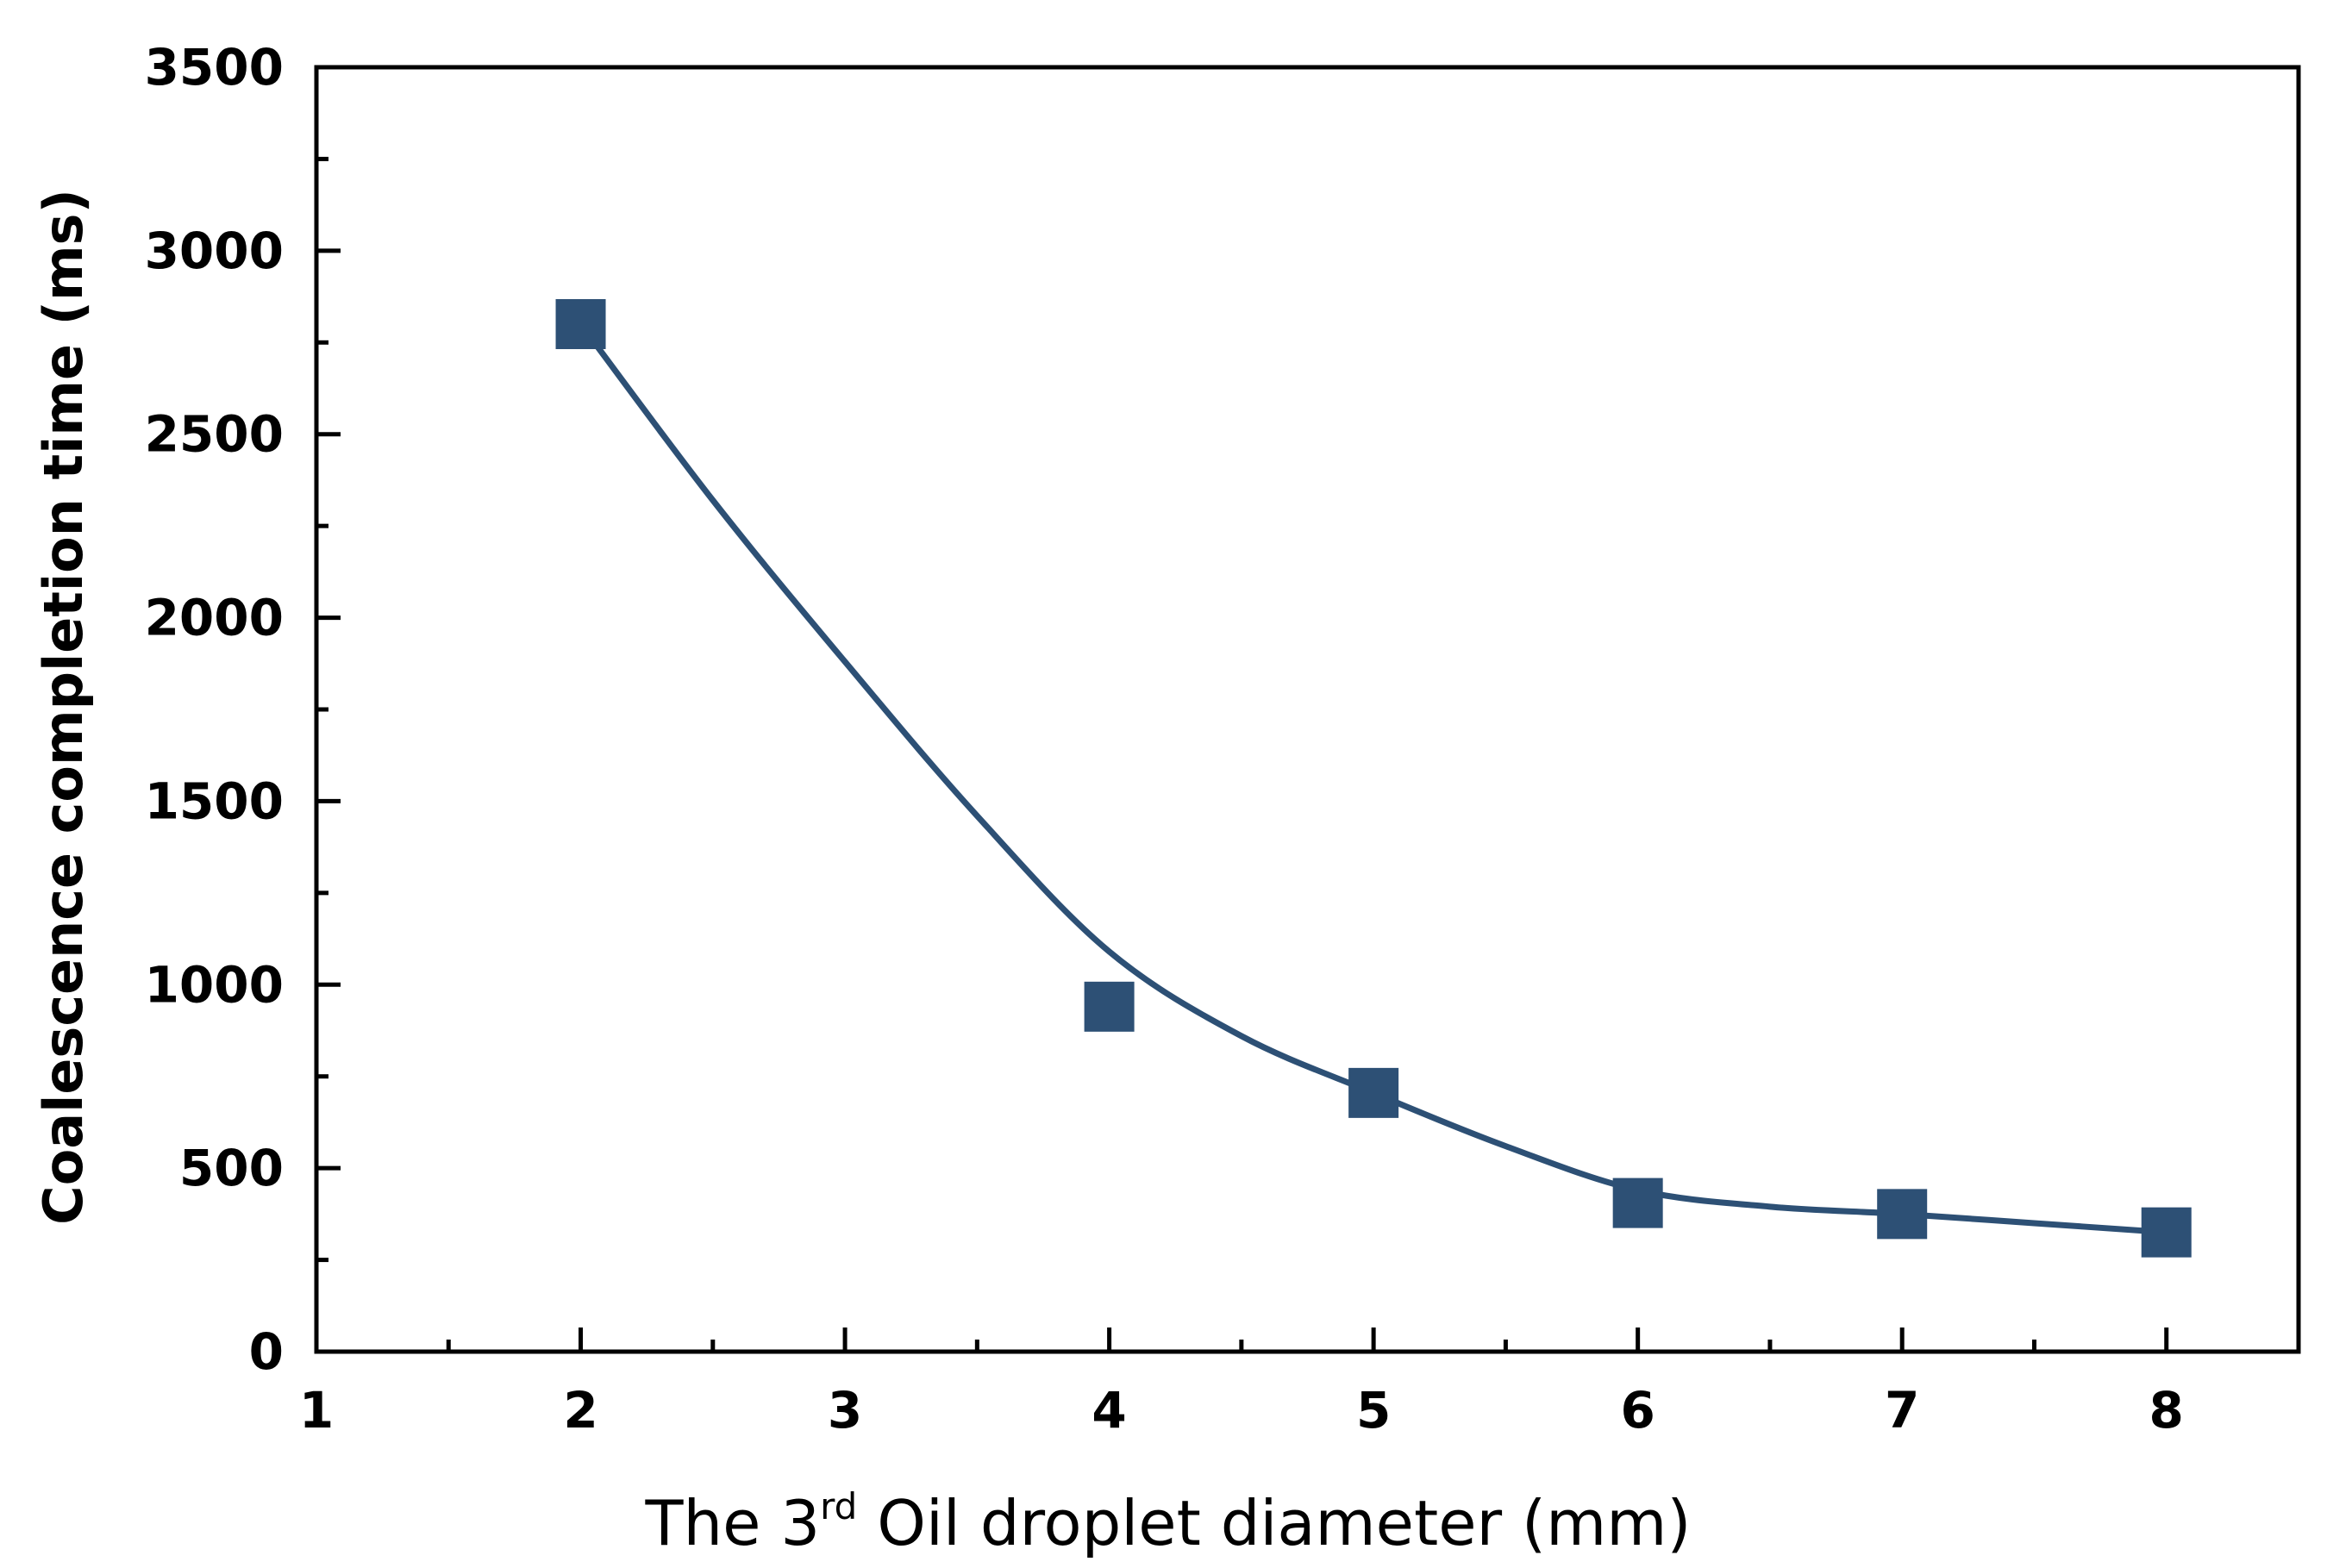  I want to click on x-axis-title-prefix: The 3, so click(733, 1523).